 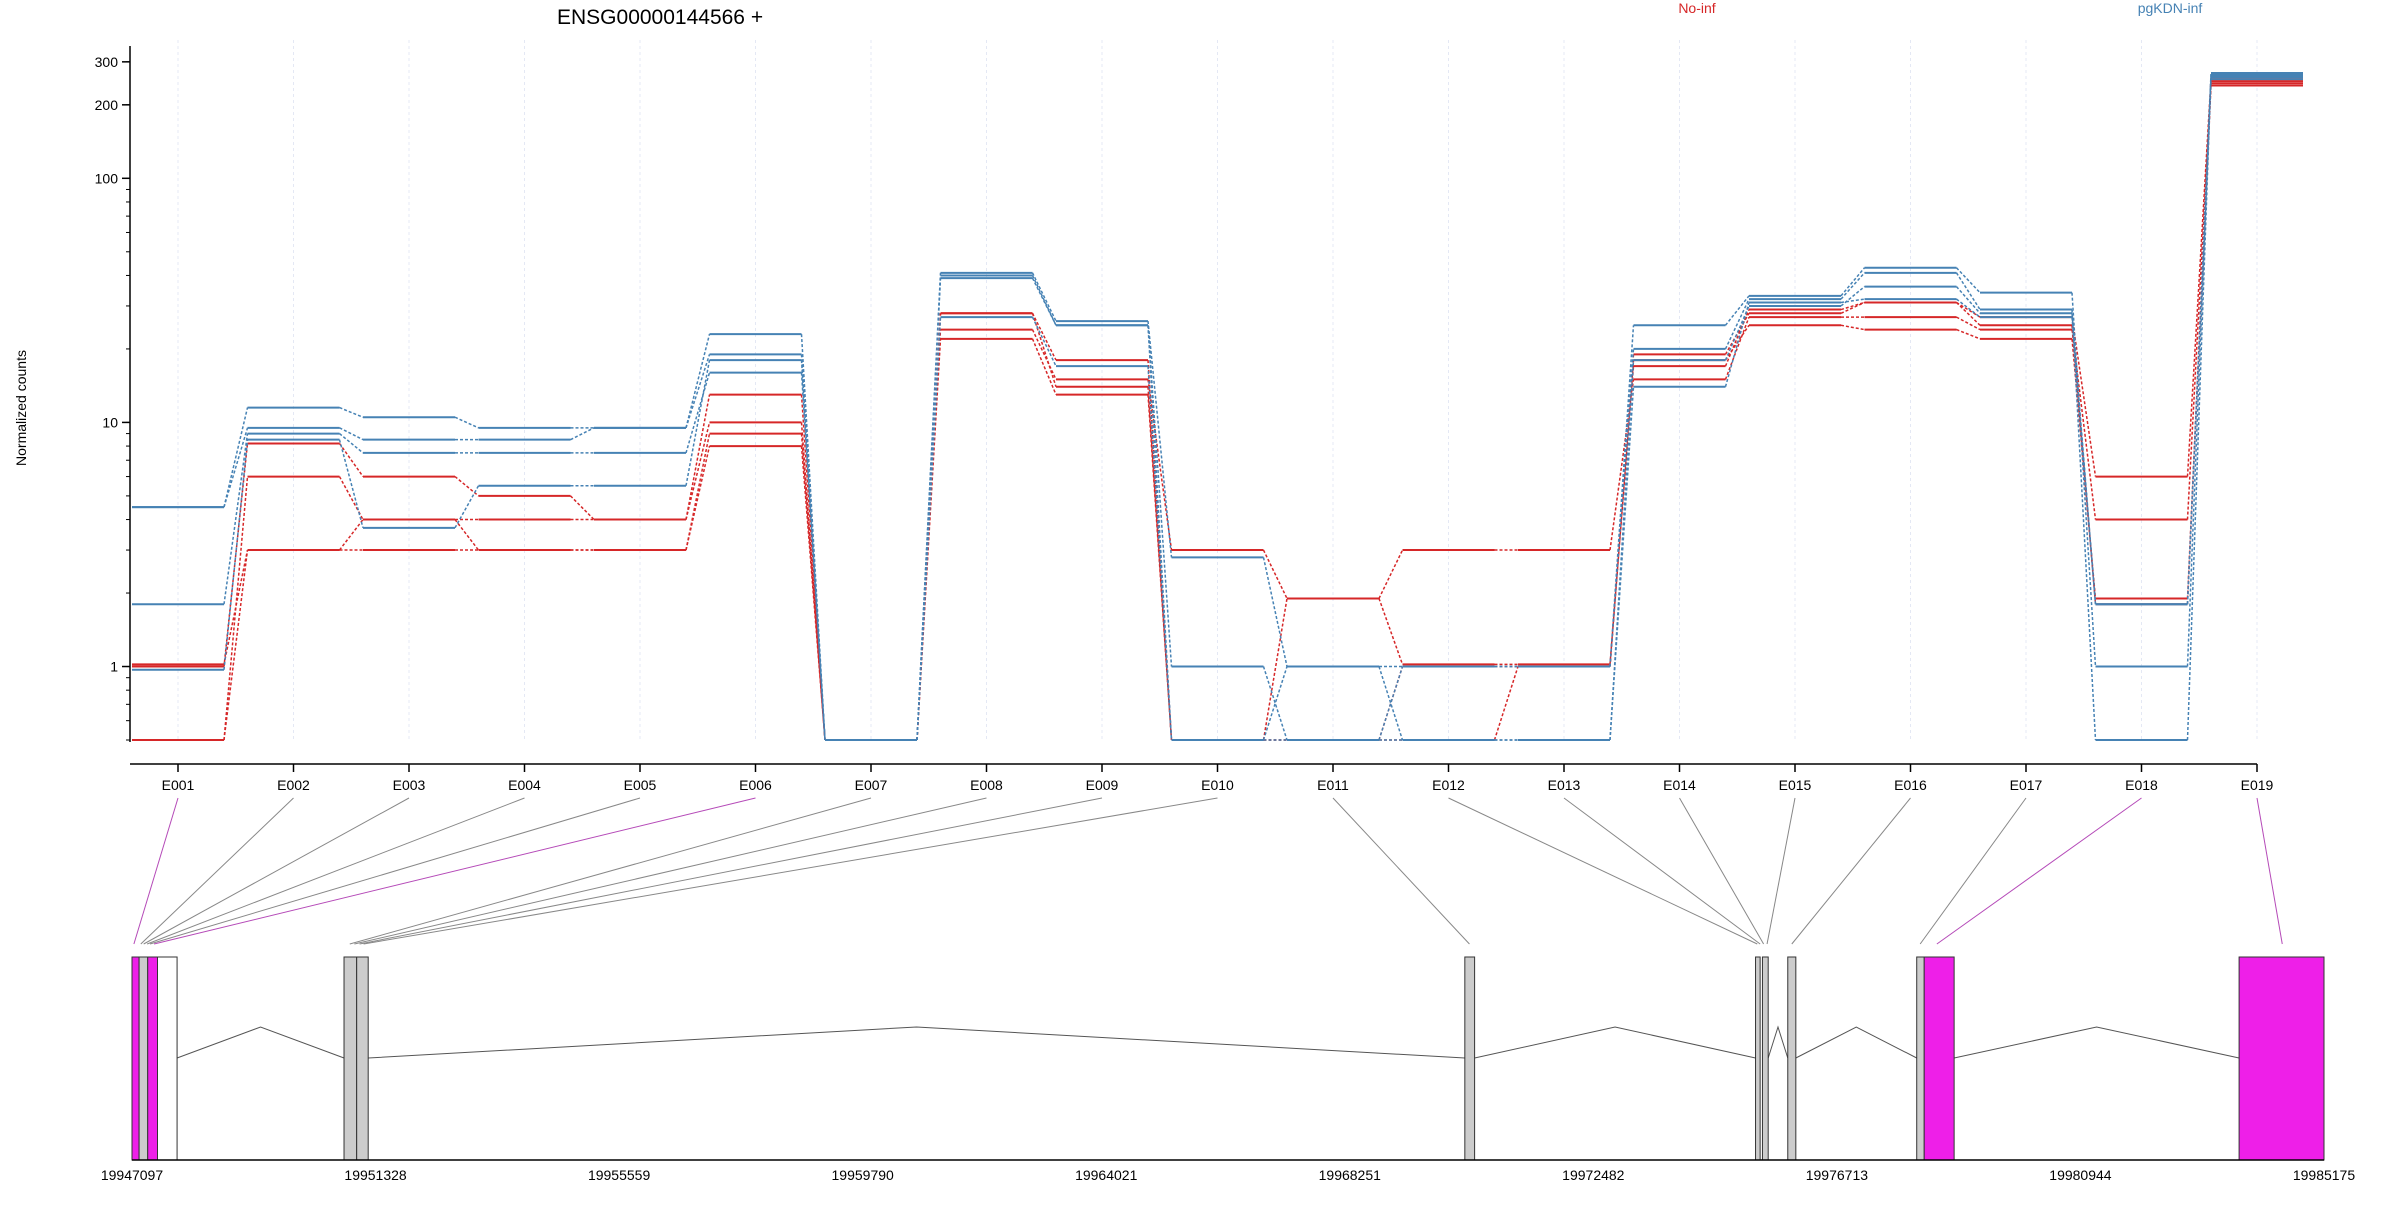 What do you see at coordinates (1781, 871) in the screenshot?
I see `connector-line-e015` at bounding box center [1781, 871].